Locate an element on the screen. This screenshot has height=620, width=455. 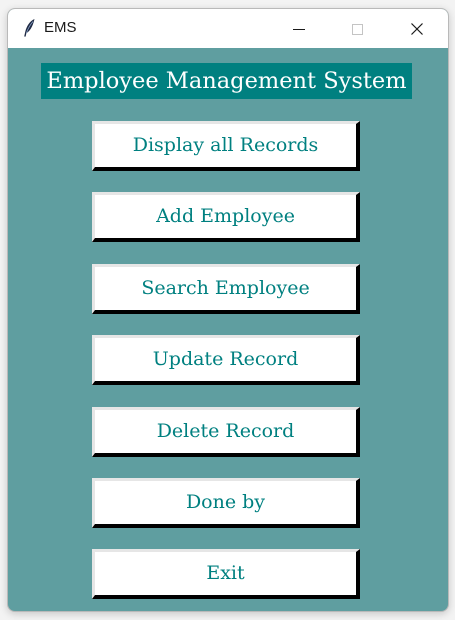
search-employee-button: Search Employee is located at coordinates (226, 289).